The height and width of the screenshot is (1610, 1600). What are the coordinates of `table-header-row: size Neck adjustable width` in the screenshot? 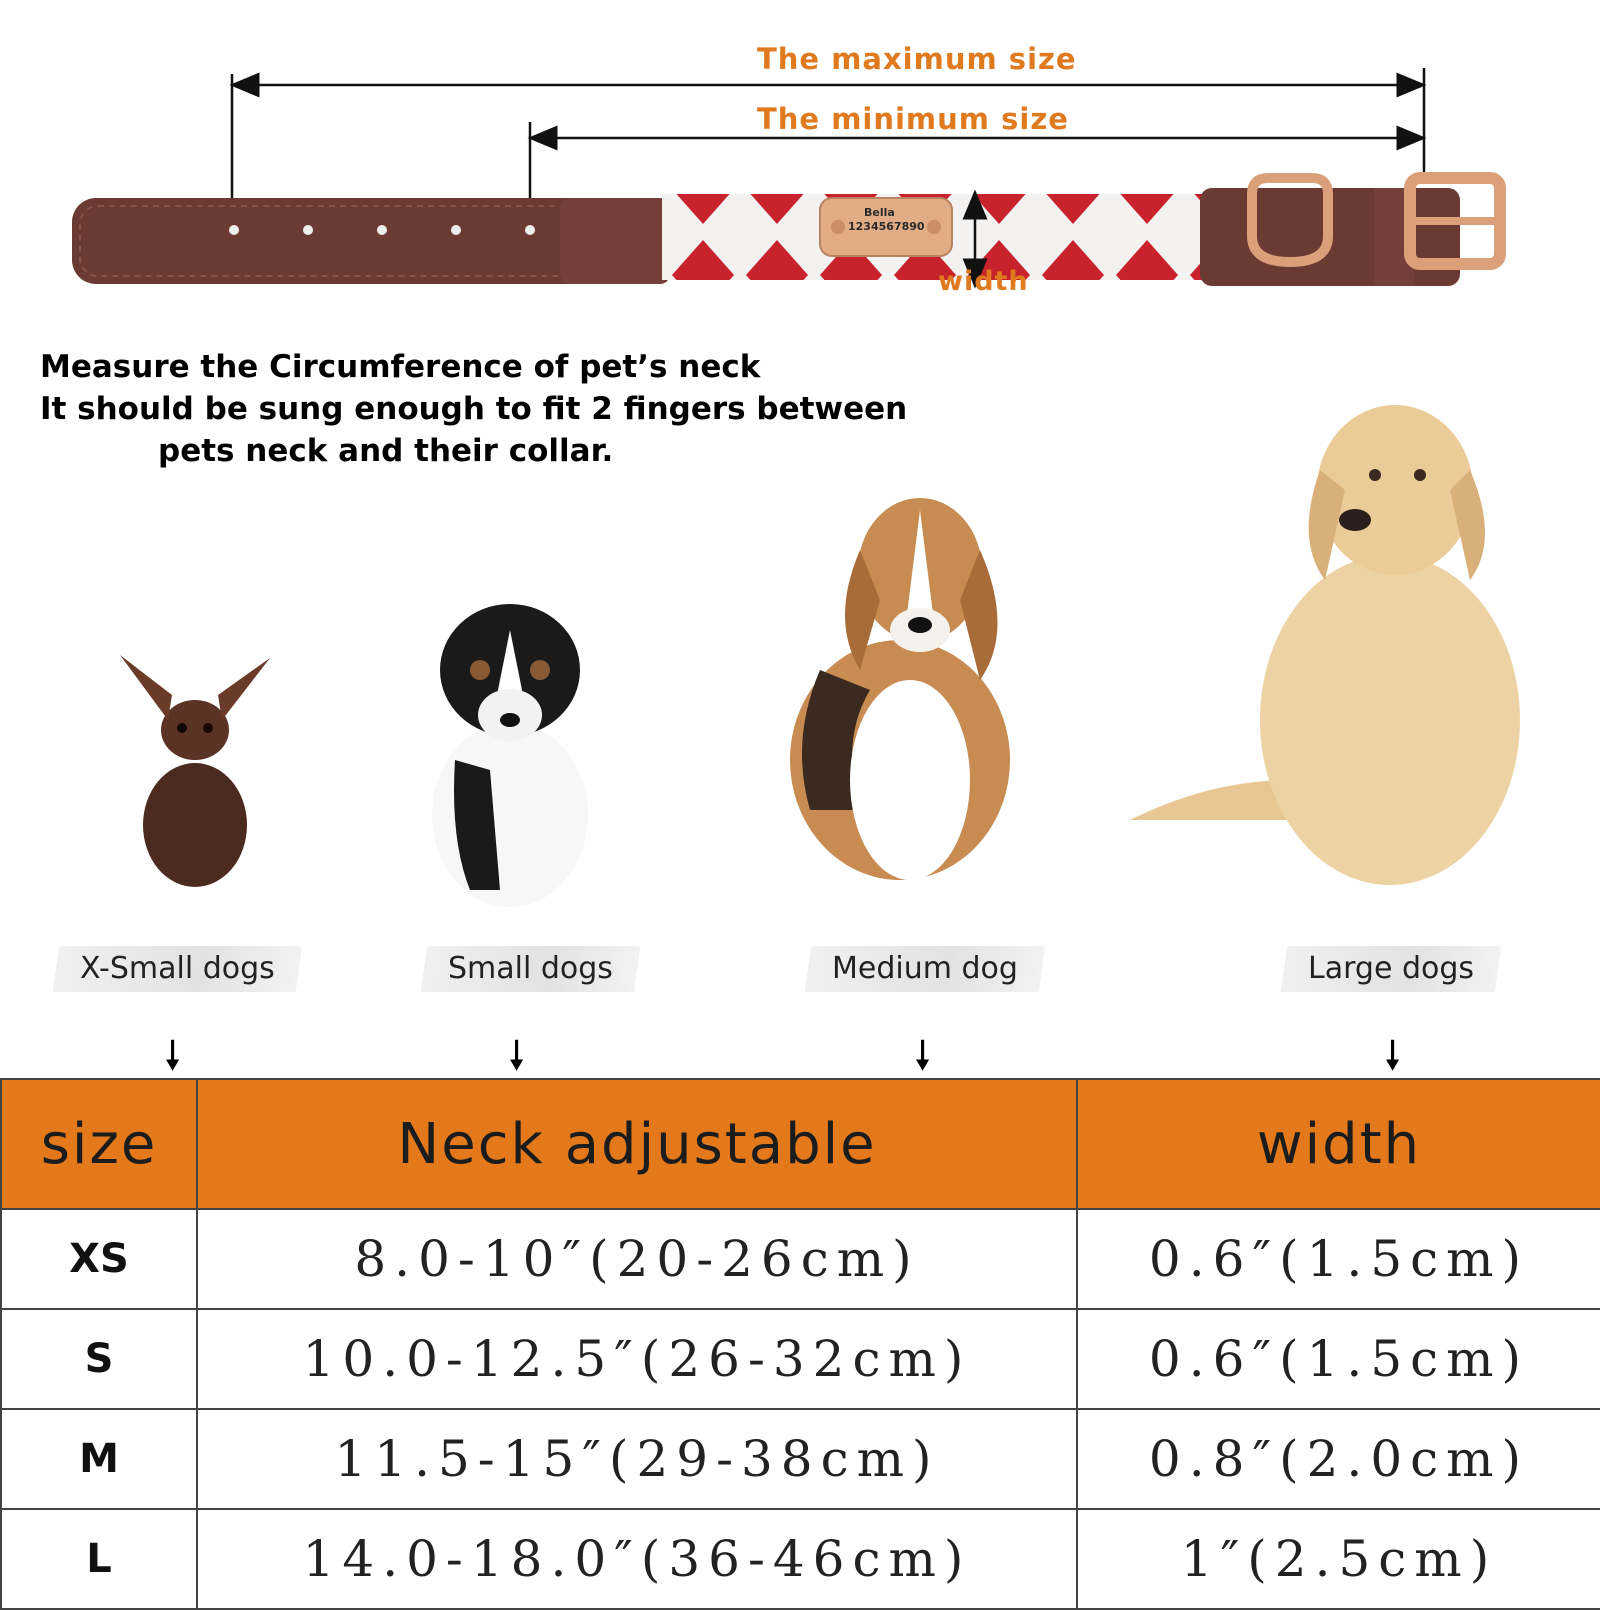 It's located at (800, 1144).